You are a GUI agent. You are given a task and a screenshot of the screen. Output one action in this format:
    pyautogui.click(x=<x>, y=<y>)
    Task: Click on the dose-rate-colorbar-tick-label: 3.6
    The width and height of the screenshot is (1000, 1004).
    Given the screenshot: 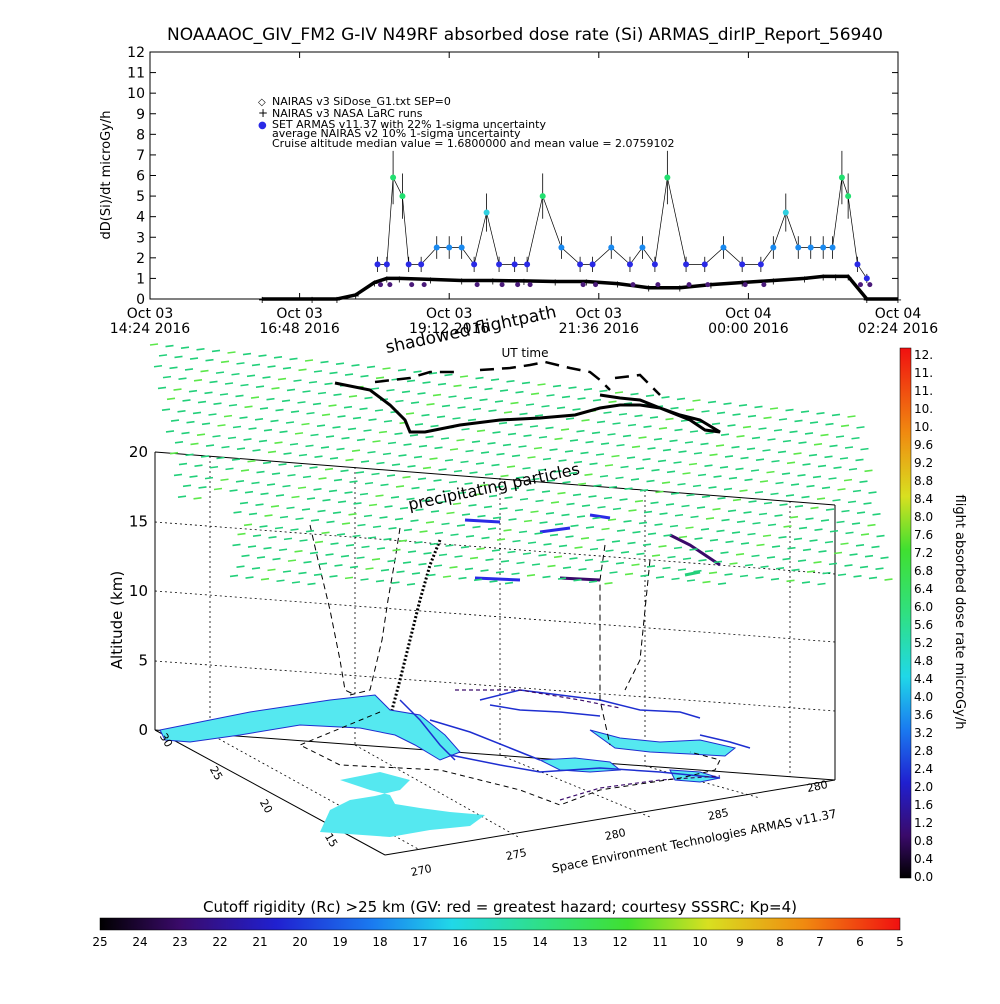 What is the action you would take?
    pyautogui.click(x=923, y=715)
    